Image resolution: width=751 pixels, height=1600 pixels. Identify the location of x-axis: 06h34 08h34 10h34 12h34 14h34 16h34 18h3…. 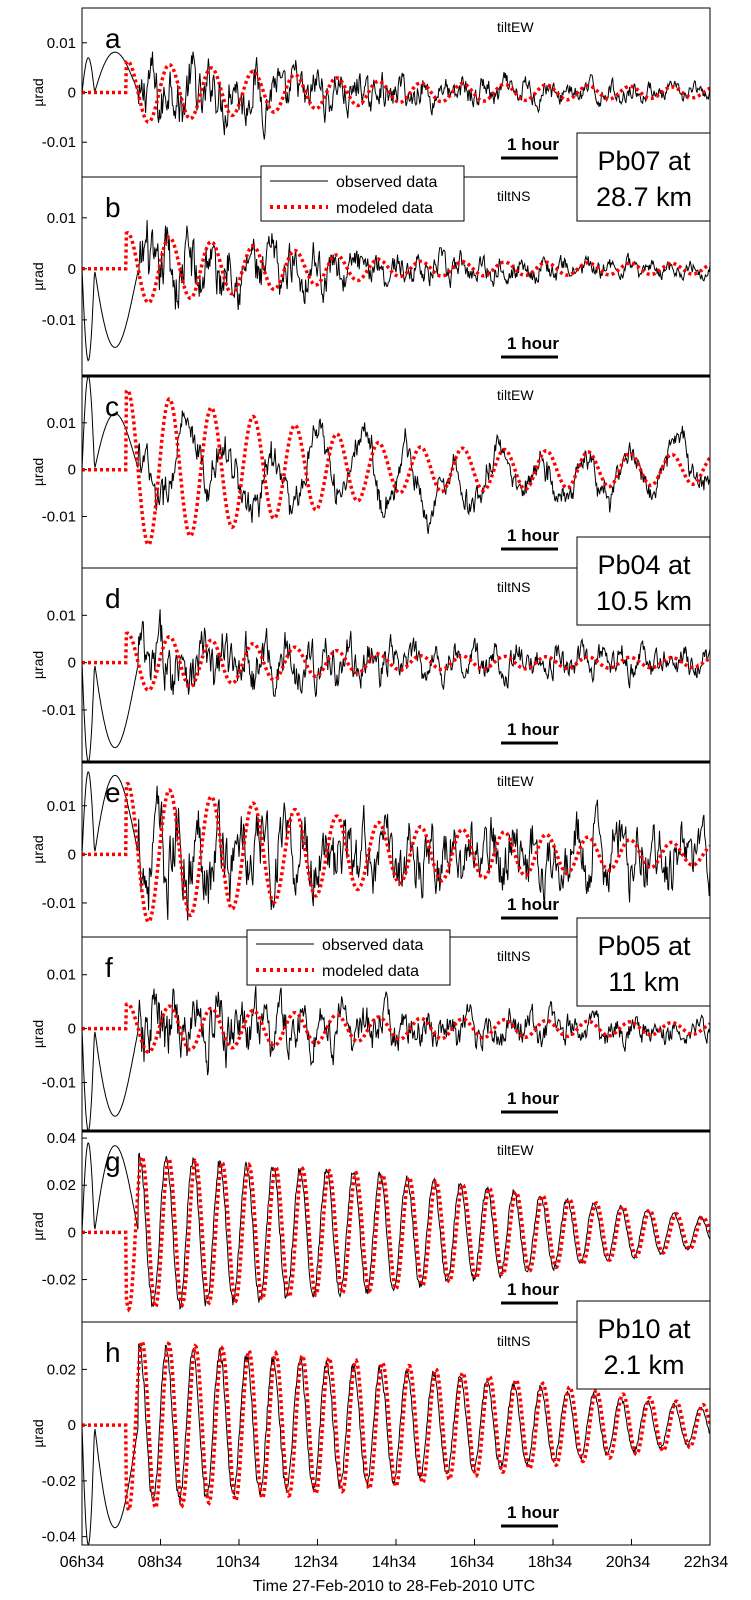
(394, 1574).